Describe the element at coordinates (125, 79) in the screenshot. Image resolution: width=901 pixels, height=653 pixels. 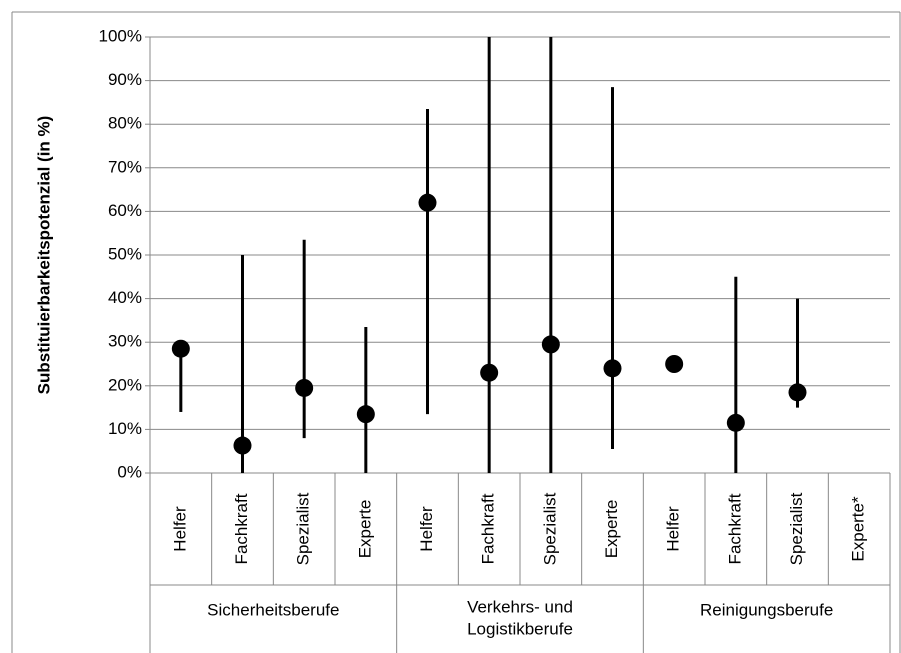
I see `y-tick-label: 90%` at that location.